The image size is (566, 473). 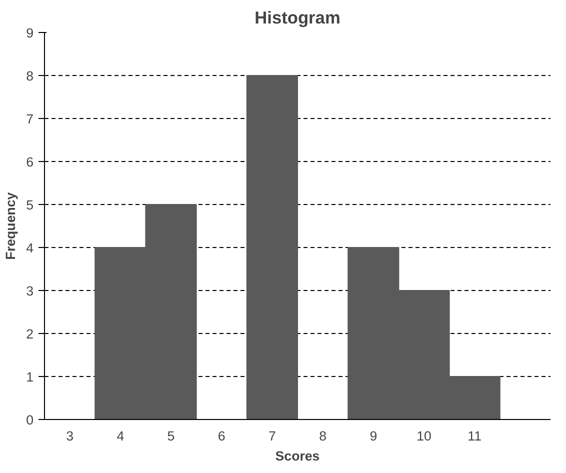 I want to click on x-axis-title: Scores, so click(x=297, y=456).